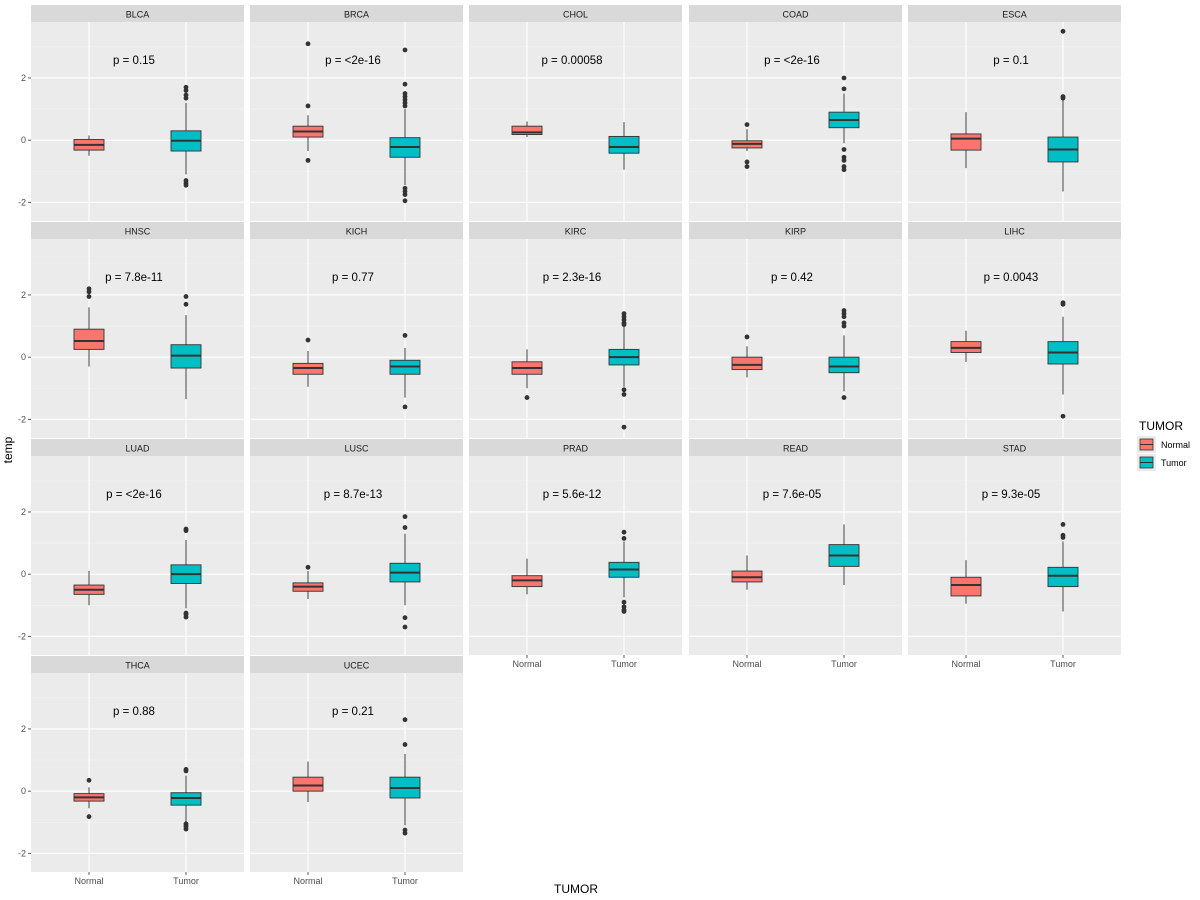 The width and height of the screenshot is (1200, 900). Describe the element at coordinates (576, 232) in the screenshot. I see `panel-title-kirc: KIRC` at that location.